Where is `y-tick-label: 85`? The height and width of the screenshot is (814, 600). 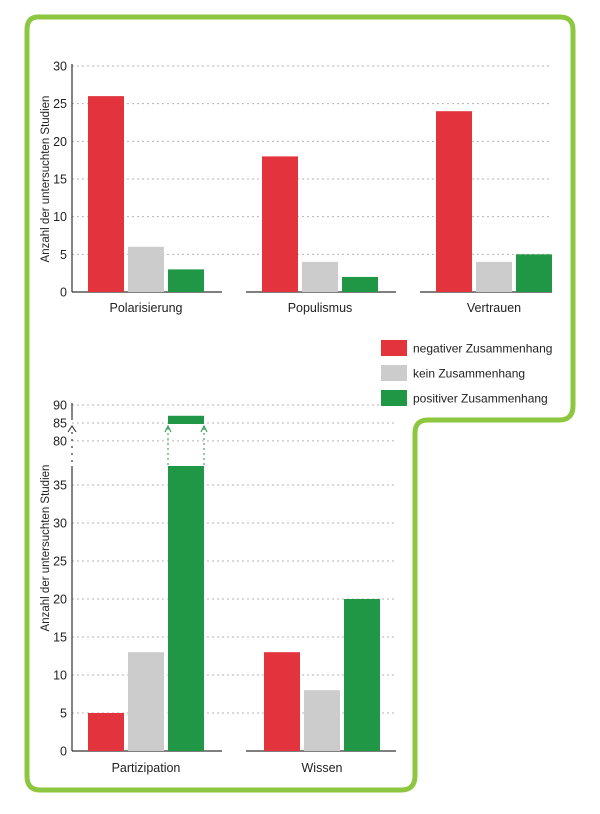 y-tick-label: 85 is located at coordinates (60, 423).